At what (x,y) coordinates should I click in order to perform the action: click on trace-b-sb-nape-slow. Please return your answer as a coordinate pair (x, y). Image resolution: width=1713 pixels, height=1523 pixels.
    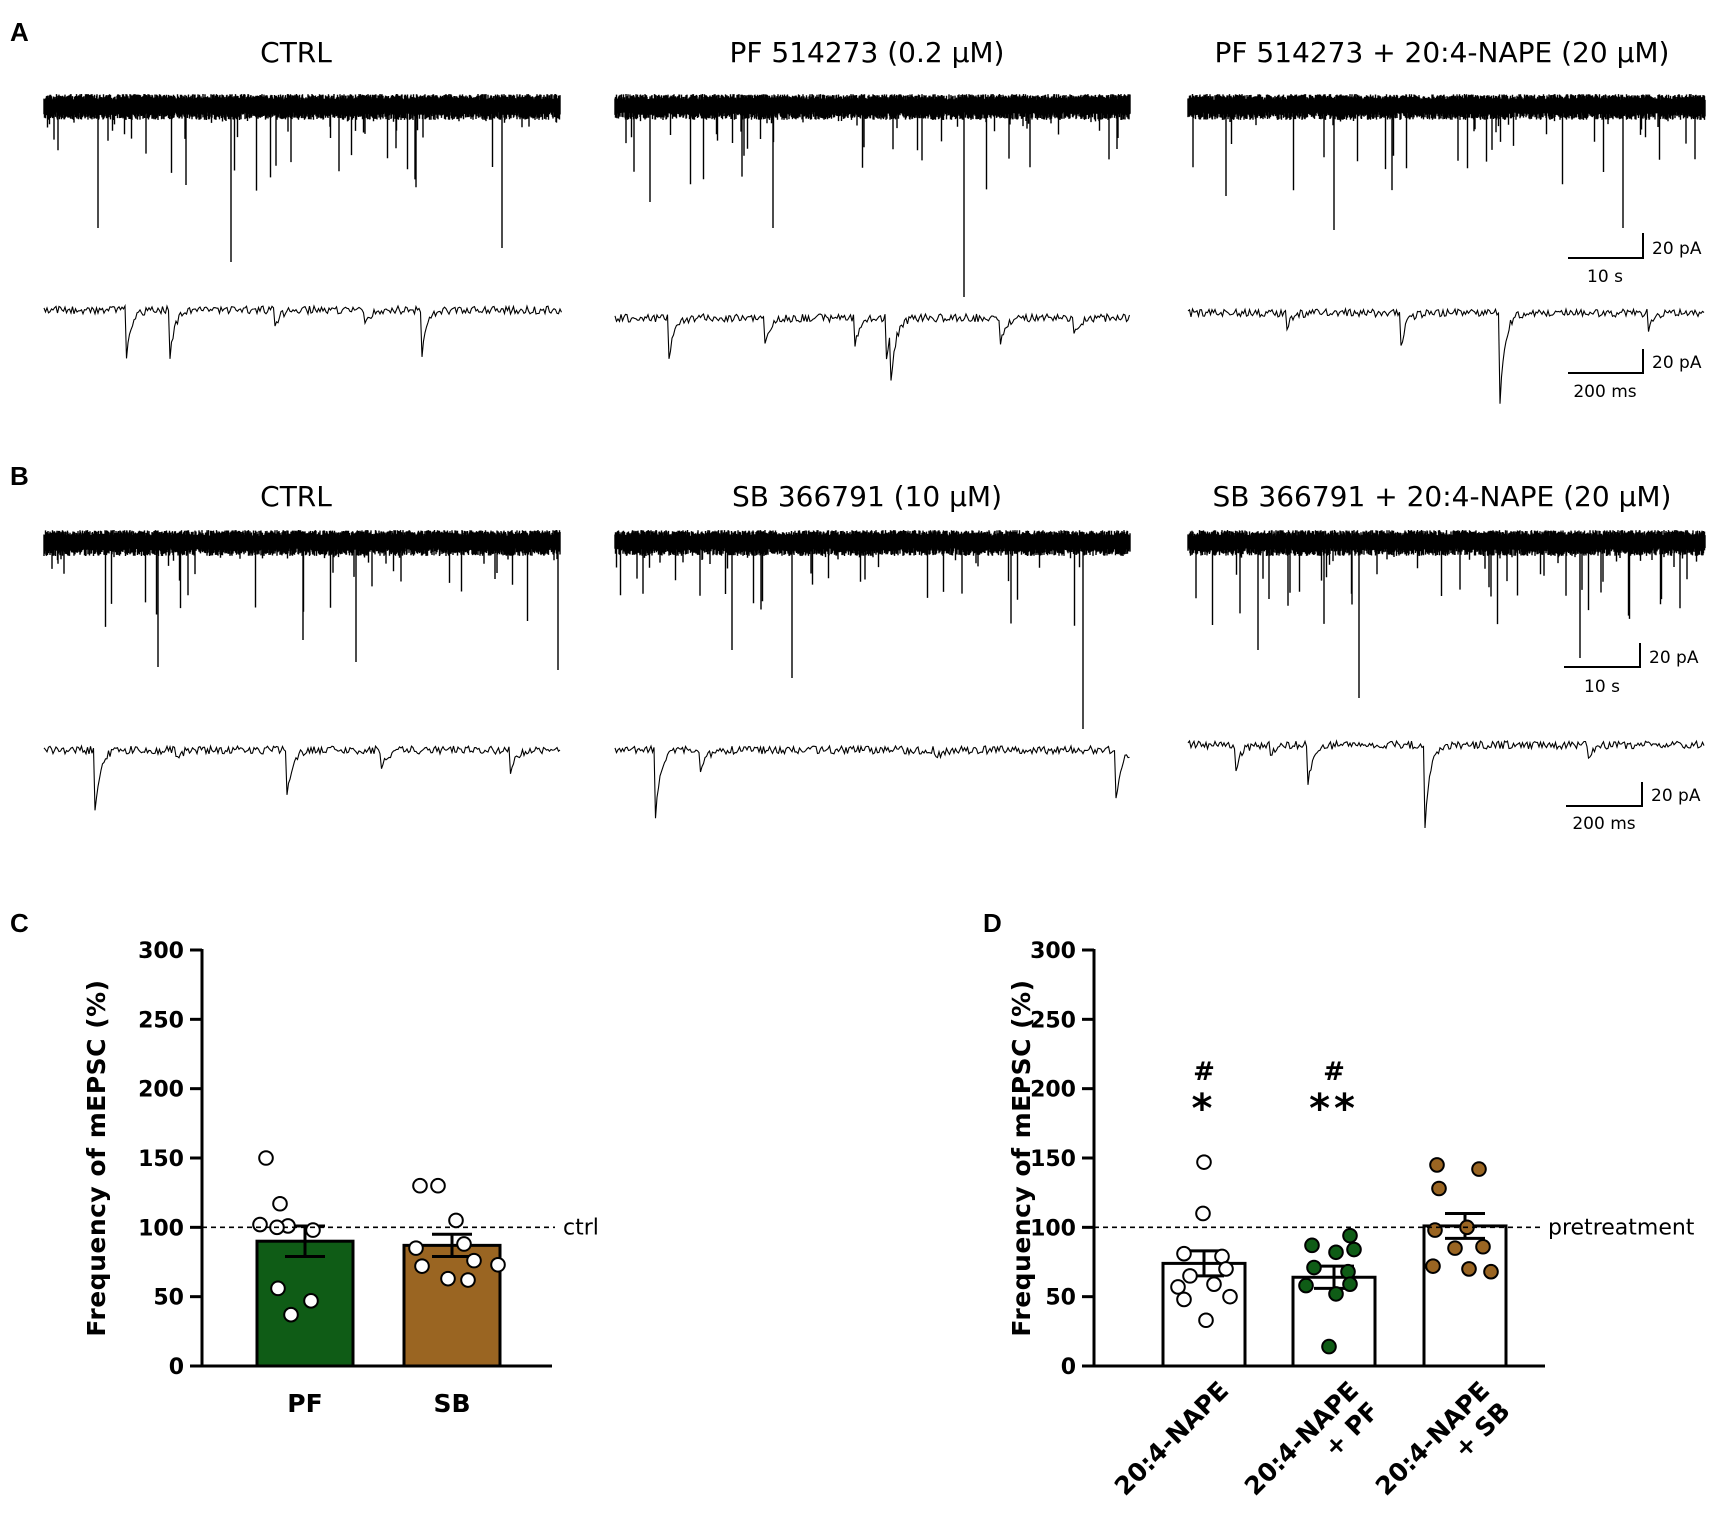
    Looking at the image, I should click on (1446, 614).